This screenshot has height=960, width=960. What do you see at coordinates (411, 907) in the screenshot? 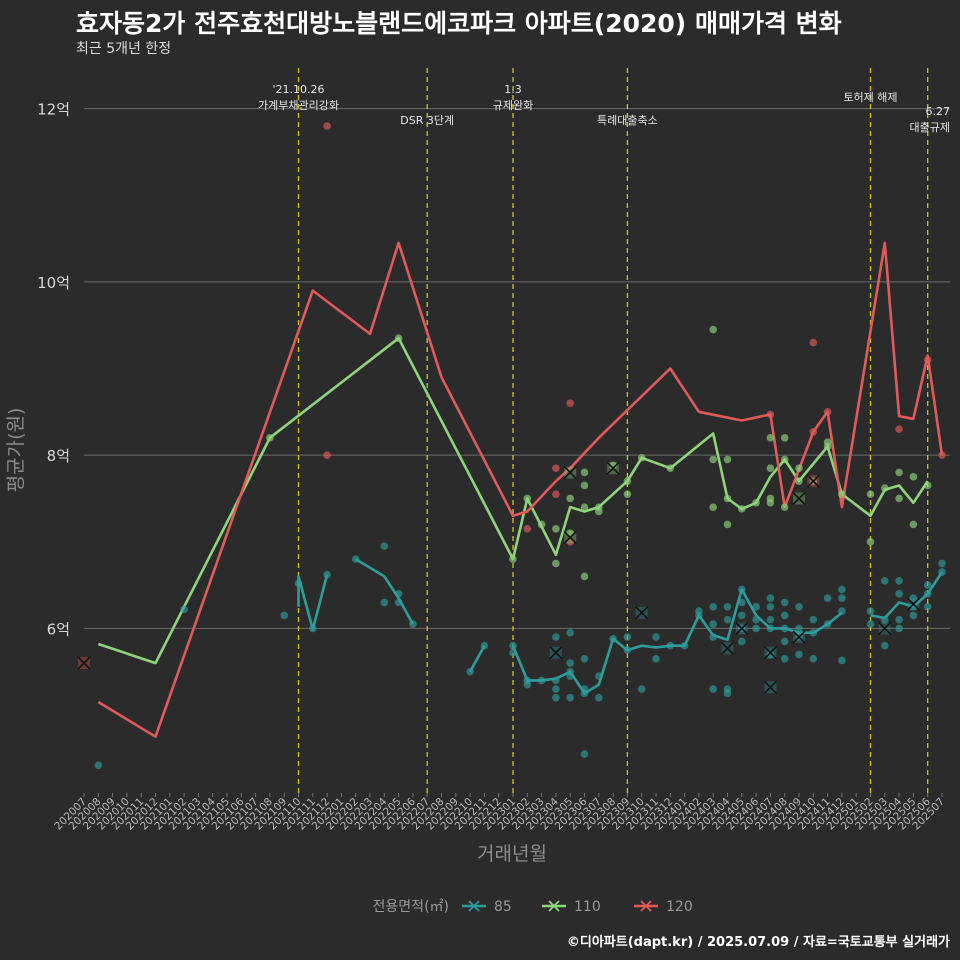
I see `legend-title: 전용면적(㎡)` at bounding box center [411, 907].